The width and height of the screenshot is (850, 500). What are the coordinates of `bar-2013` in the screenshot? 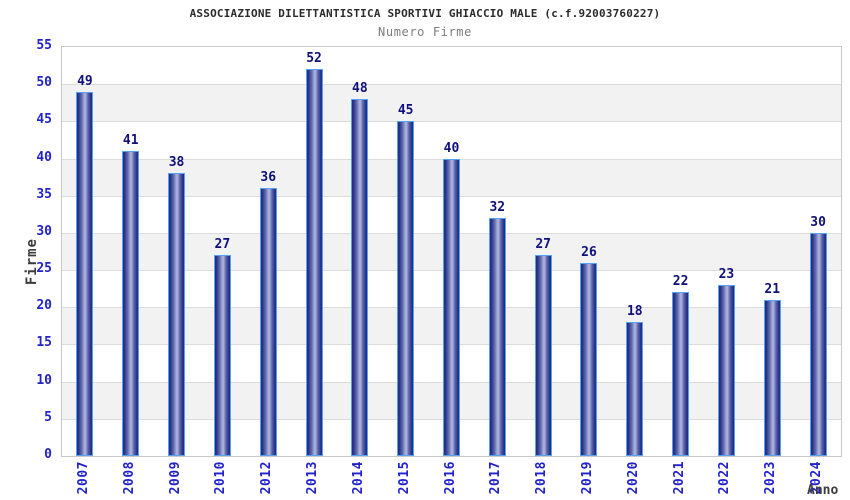 It's located at (314, 262).